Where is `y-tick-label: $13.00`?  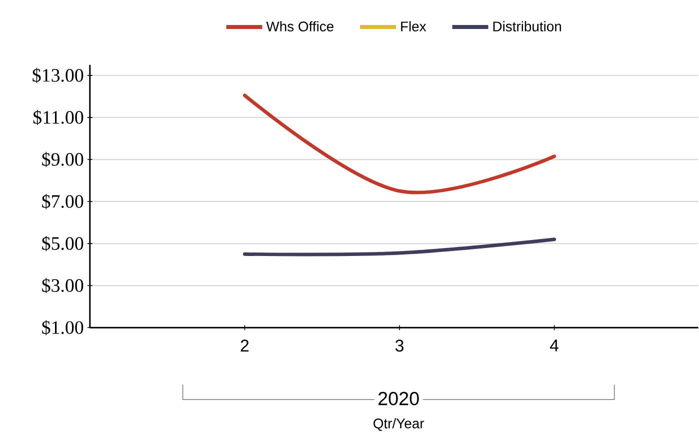
y-tick-label: $13.00 is located at coordinates (58, 76).